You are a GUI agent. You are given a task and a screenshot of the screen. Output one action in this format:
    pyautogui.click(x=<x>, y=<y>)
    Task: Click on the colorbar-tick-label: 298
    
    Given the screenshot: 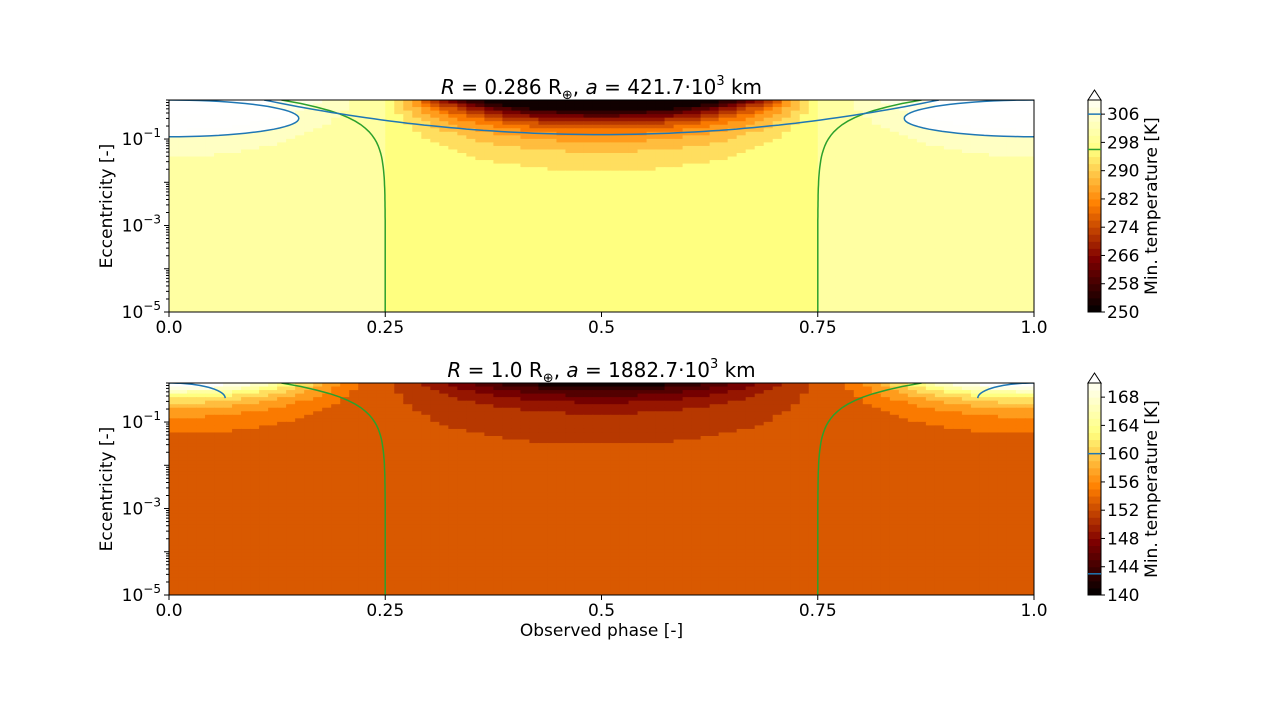 What is the action you would take?
    pyautogui.click(x=1123, y=143)
    